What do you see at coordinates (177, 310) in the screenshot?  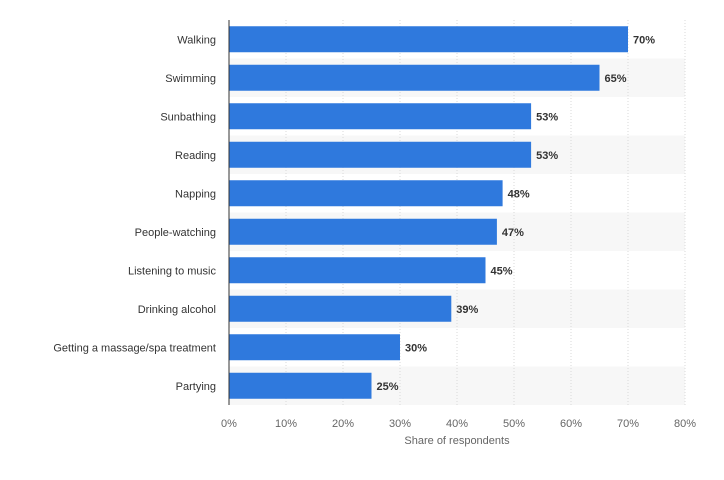 I see `category-label: Drinking alcohol` at bounding box center [177, 310].